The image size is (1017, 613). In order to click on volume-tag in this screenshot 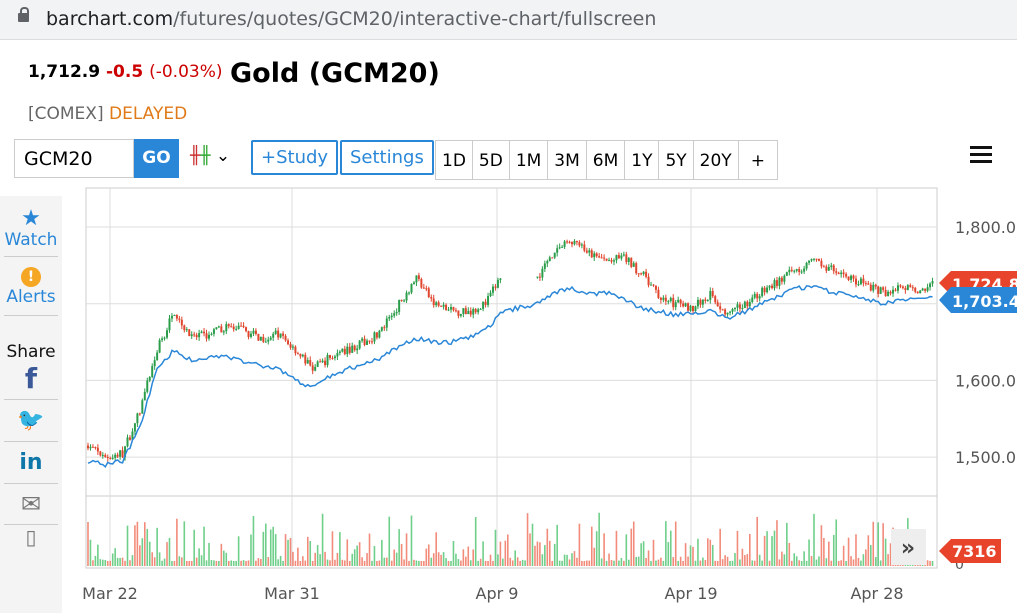, I will do `click(970, 551)`.